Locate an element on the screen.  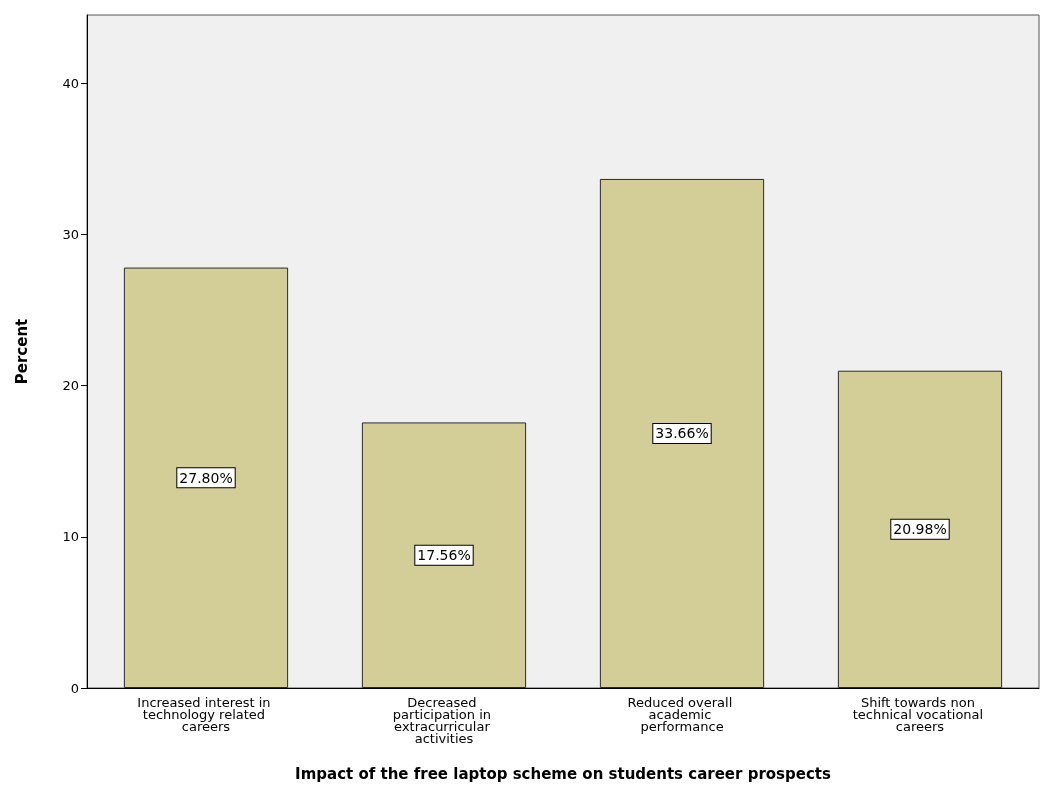
y-tick-label: 10 is located at coordinates (70, 537).